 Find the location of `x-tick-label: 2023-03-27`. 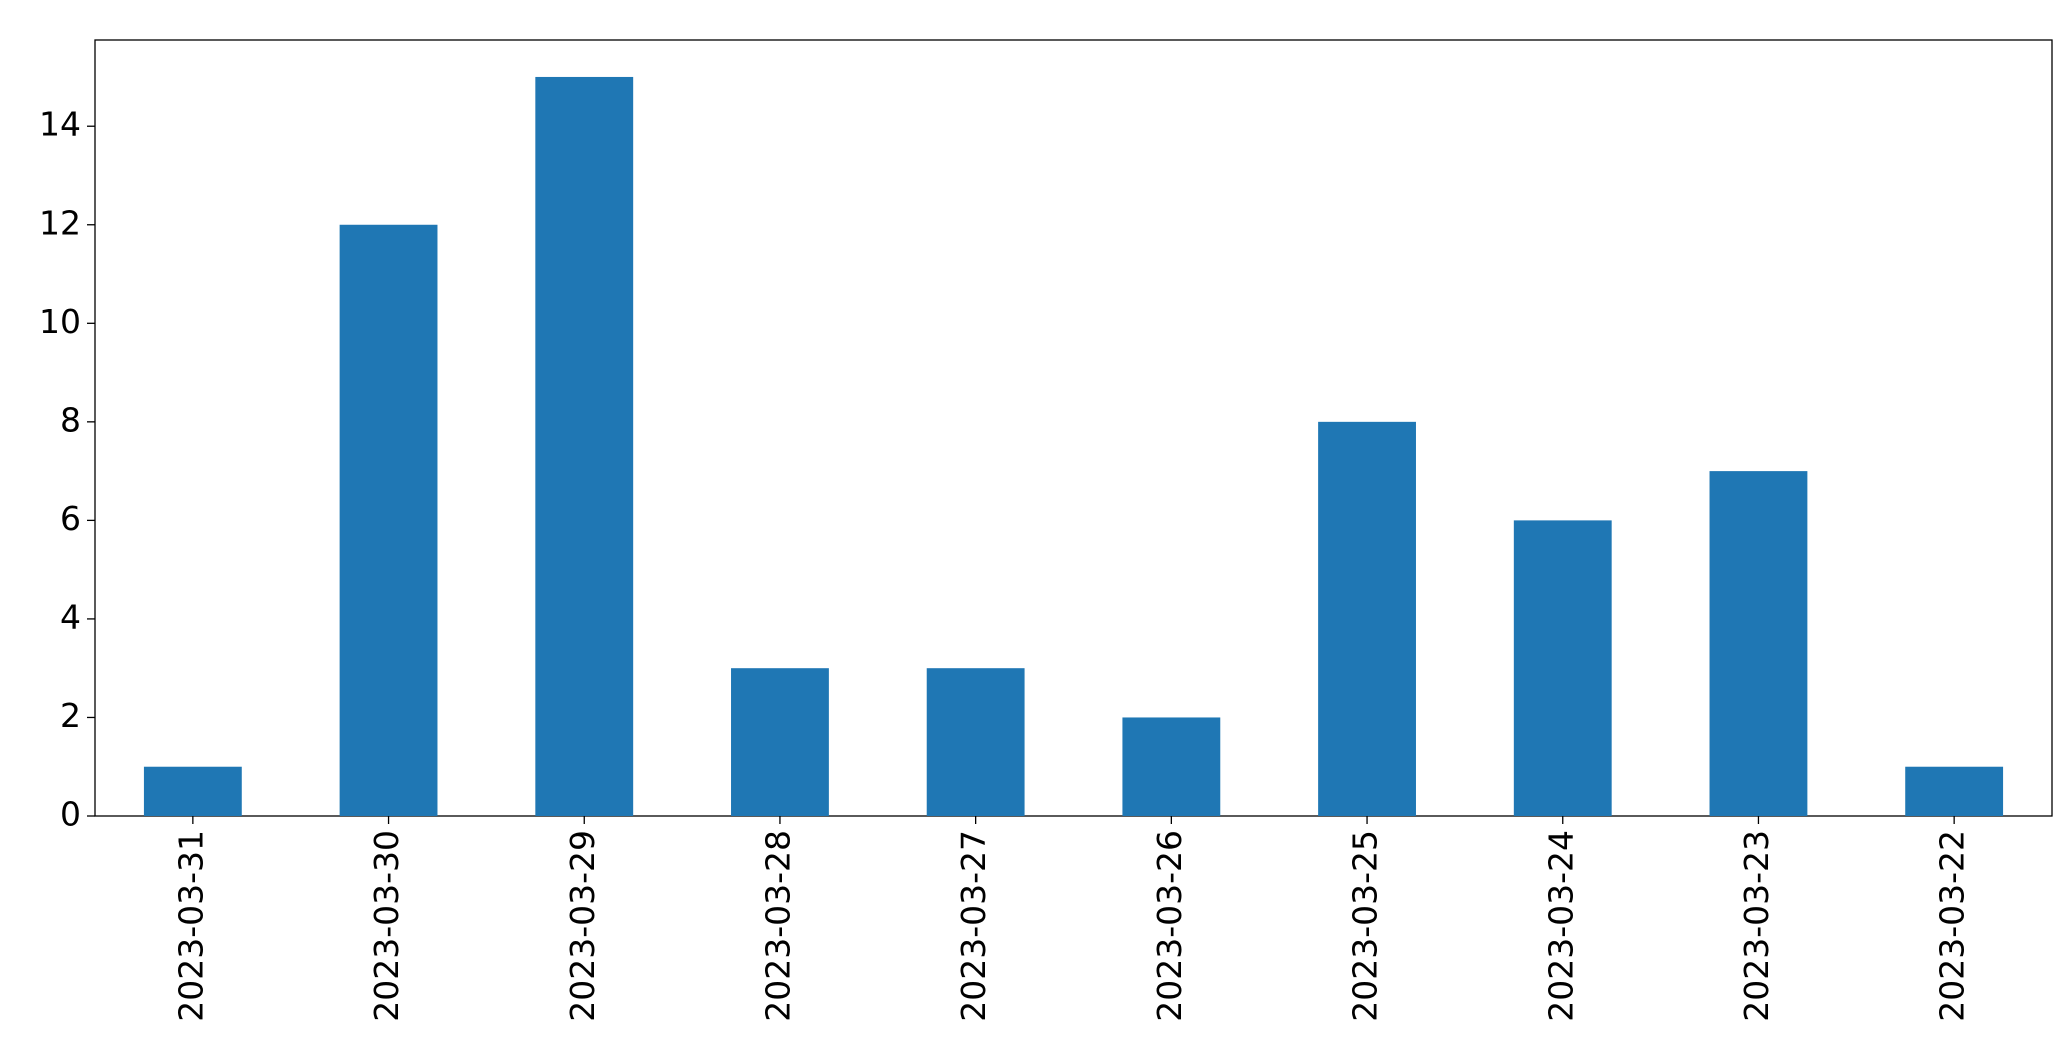

x-tick-label: 2023-03-27 is located at coordinates (973, 926).